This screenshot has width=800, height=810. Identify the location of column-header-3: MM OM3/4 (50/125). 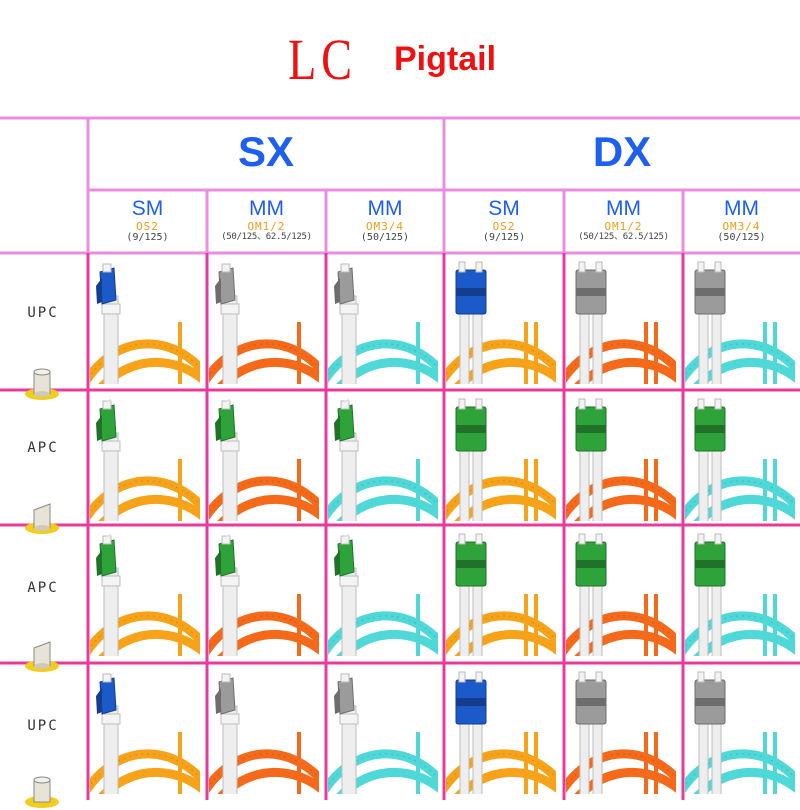
(385, 220).